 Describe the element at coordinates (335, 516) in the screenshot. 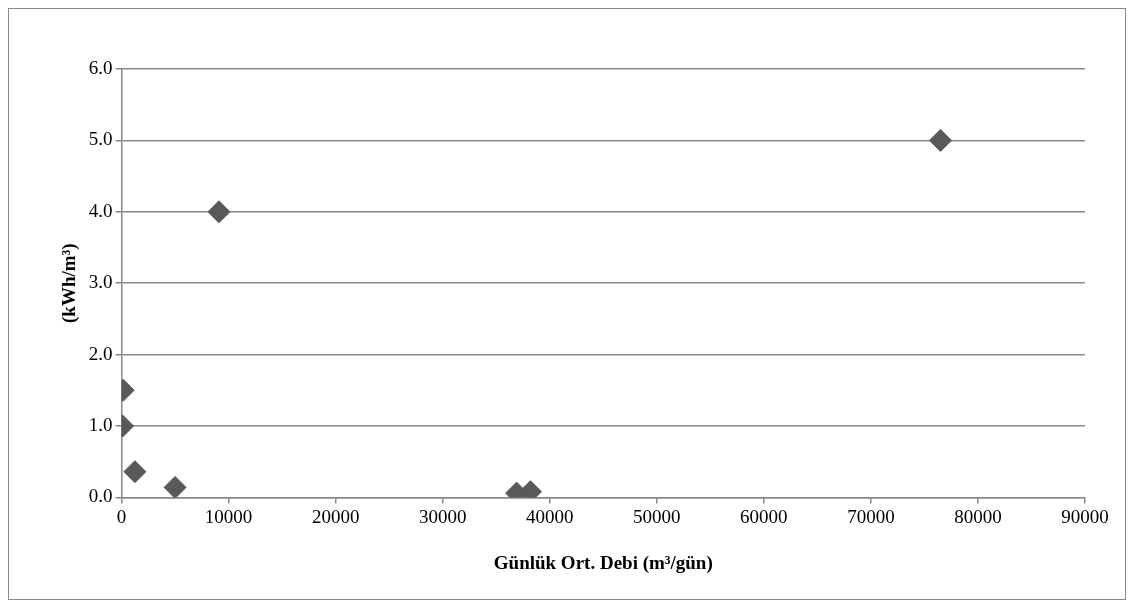

I see `x-tick-label: 20000` at that location.